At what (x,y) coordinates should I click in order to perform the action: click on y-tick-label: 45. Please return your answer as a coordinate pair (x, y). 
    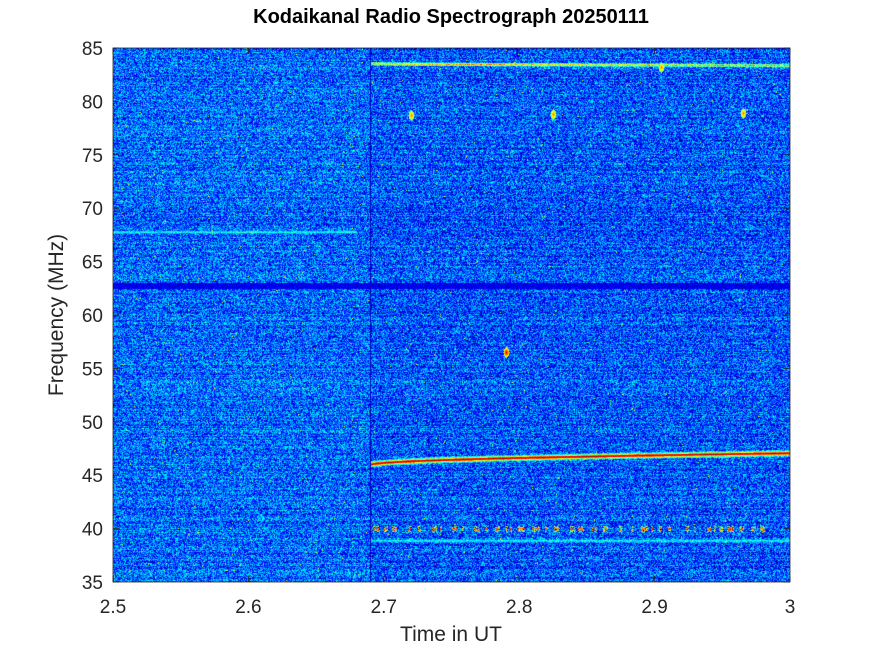
    Looking at the image, I should click on (92, 476).